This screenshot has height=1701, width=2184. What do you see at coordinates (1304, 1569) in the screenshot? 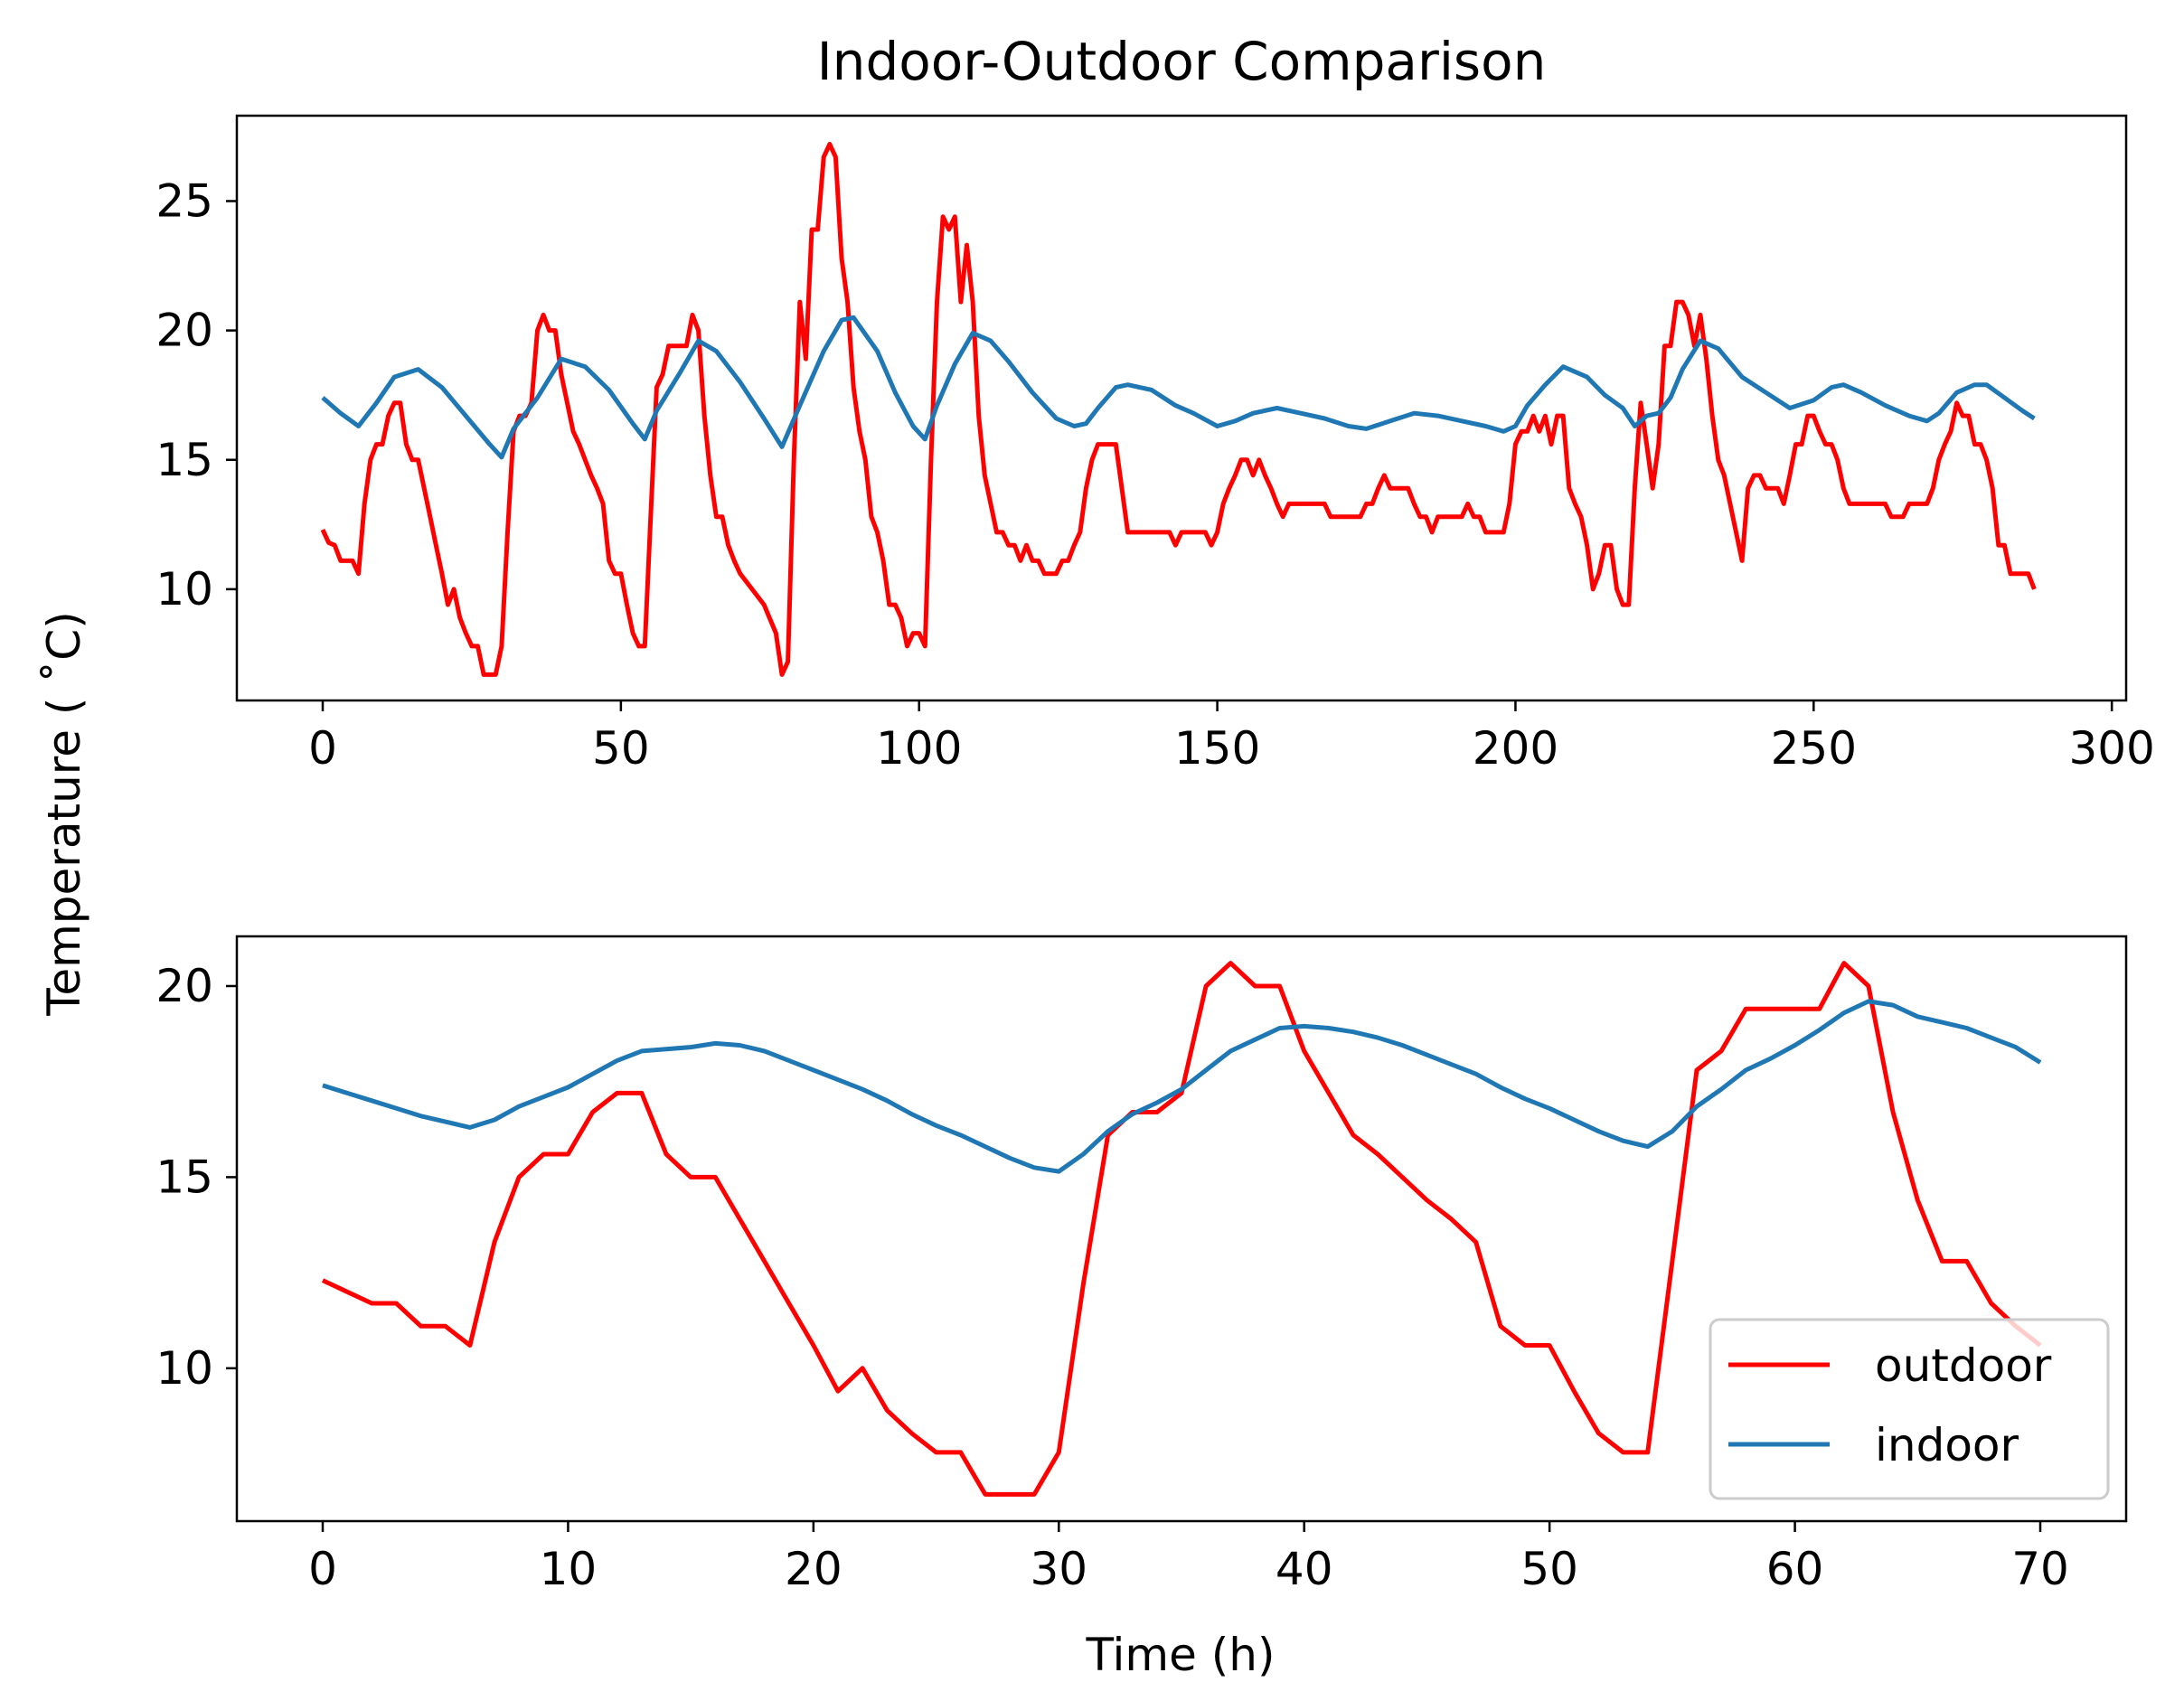
I see `bottom-x-tick-label: 40` at bounding box center [1304, 1569].